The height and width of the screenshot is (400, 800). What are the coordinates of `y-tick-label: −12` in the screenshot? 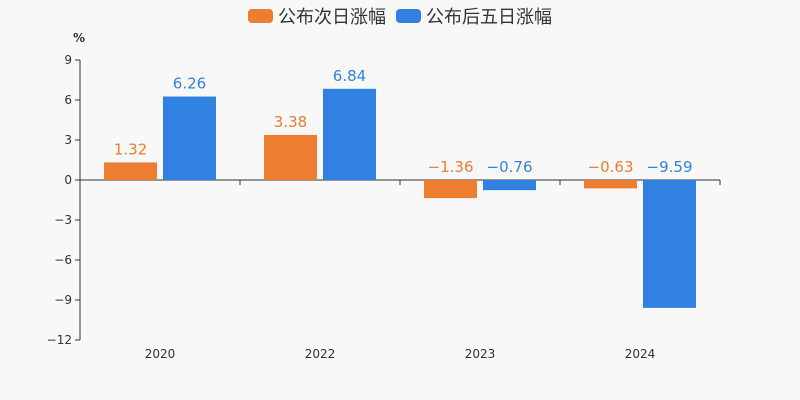 It's located at (59, 340).